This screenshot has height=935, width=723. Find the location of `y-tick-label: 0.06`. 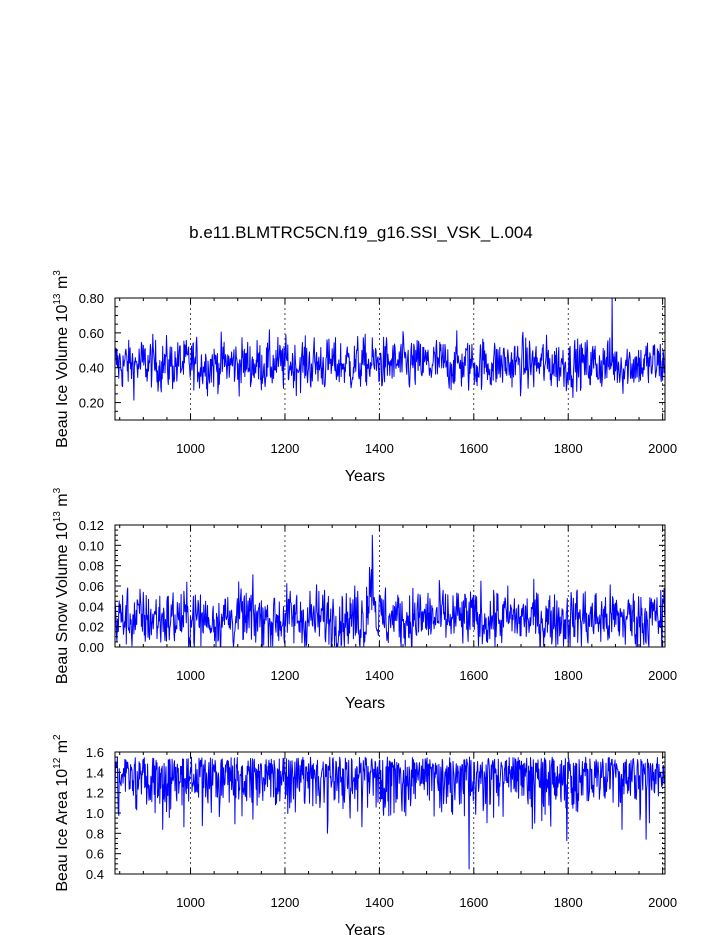

y-tick-label: 0.06 is located at coordinates (91, 586).